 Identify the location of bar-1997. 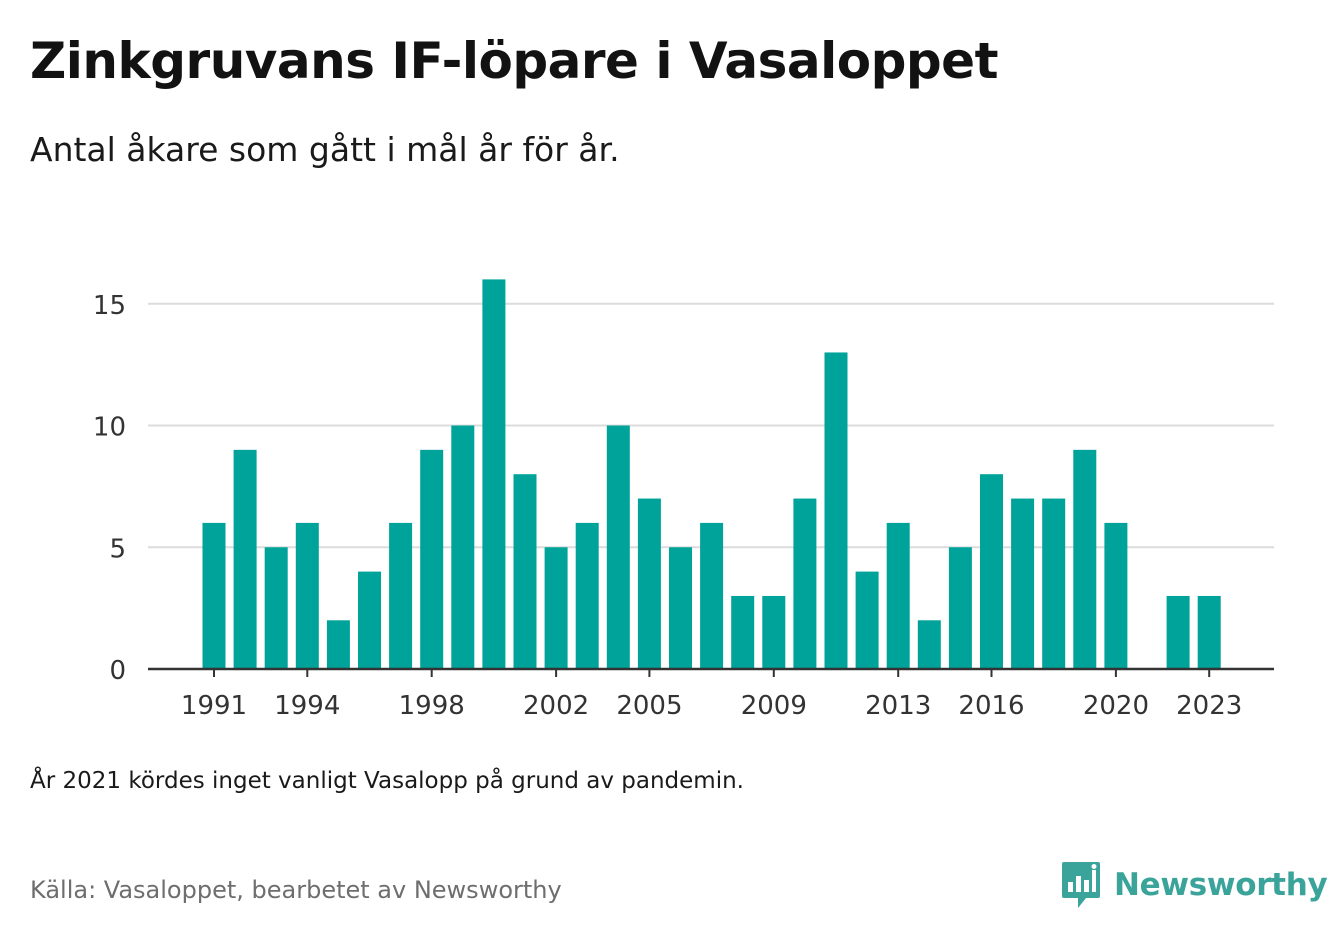
(401, 595).